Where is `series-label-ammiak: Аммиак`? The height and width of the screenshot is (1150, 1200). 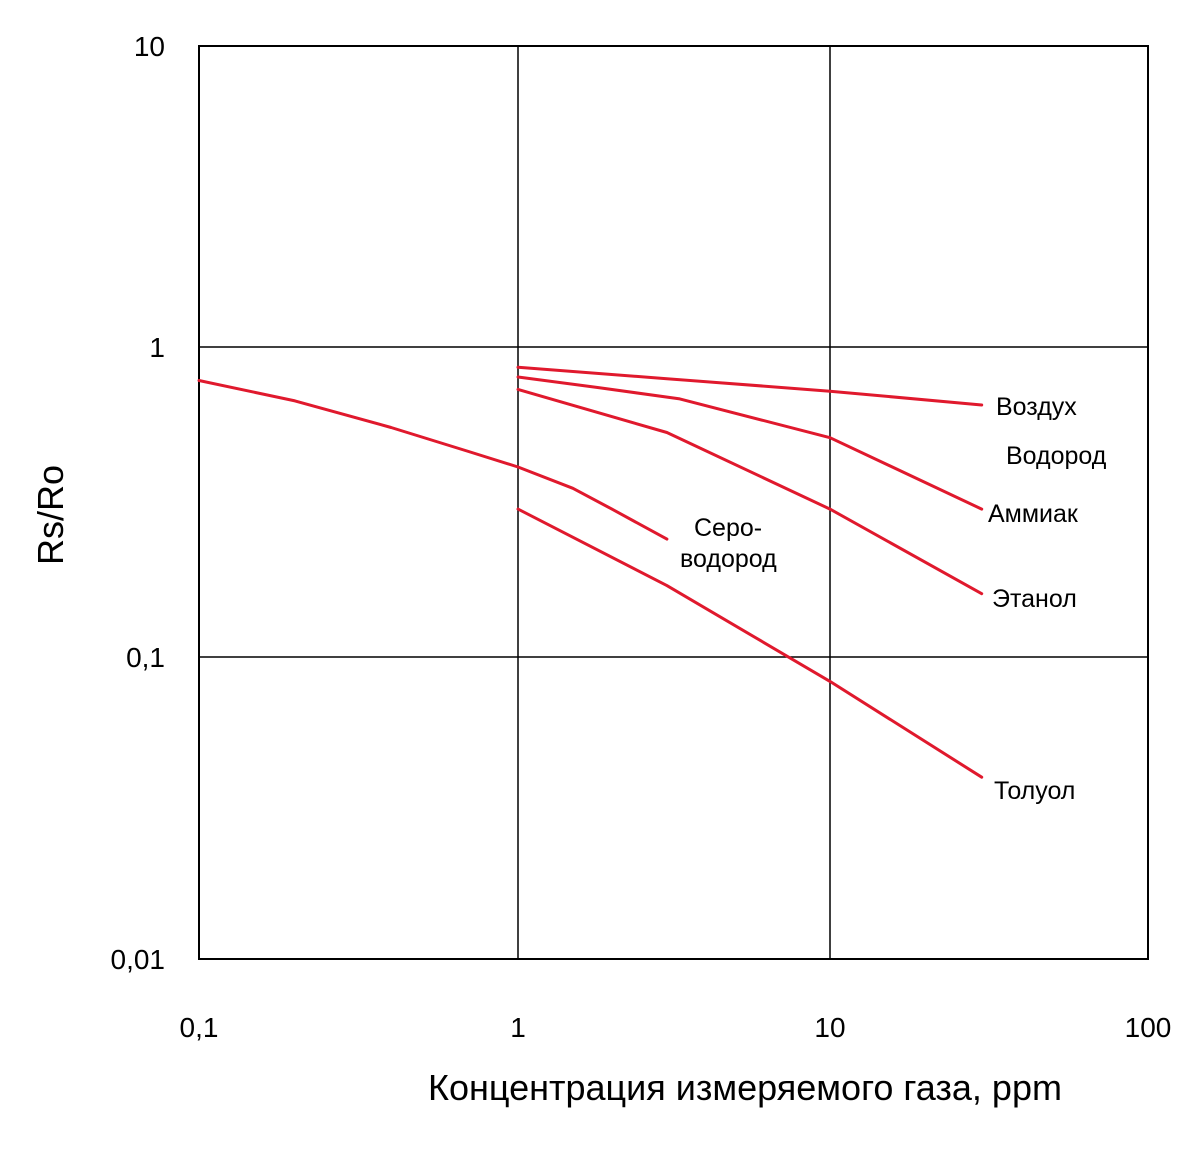 series-label-ammiak: Аммиак is located at coordinates (1033, 514).